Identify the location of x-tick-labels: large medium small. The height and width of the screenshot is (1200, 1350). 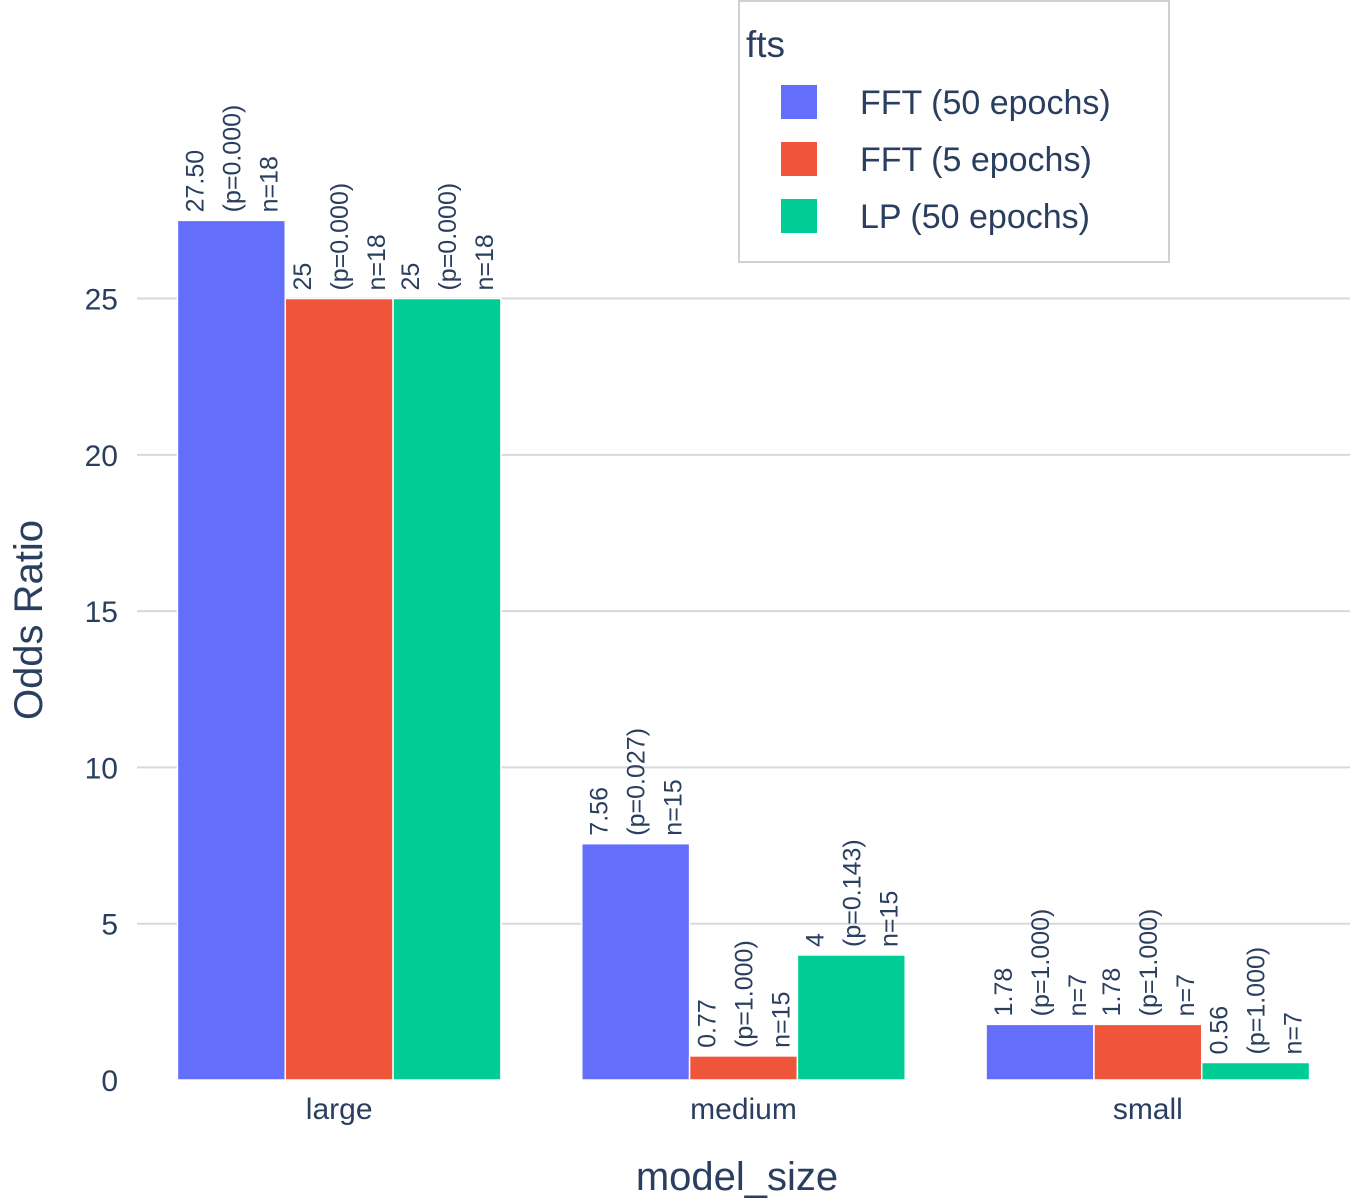
(744, 1109).